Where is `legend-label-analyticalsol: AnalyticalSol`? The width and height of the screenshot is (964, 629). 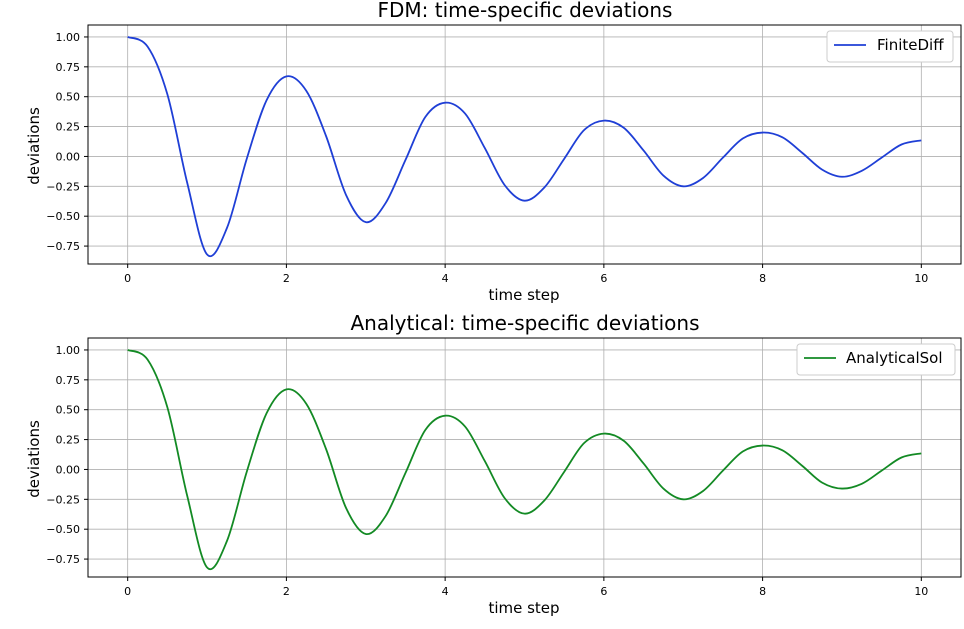
legend-label-analyticalsol: AnalyticalSol is located at coordinates (894, 358).